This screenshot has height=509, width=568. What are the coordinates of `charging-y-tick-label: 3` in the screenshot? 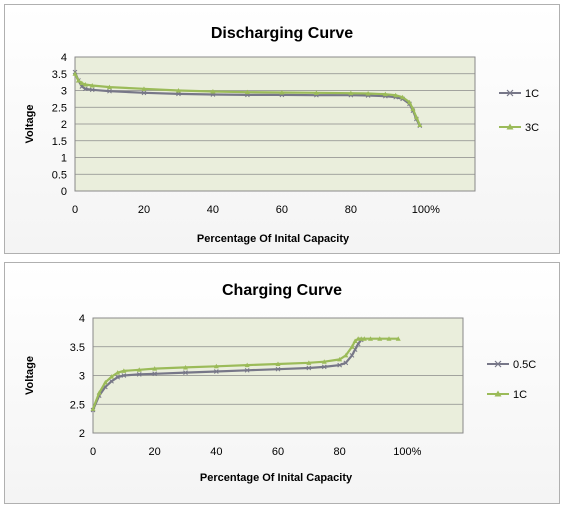 It's located at (82, 377).